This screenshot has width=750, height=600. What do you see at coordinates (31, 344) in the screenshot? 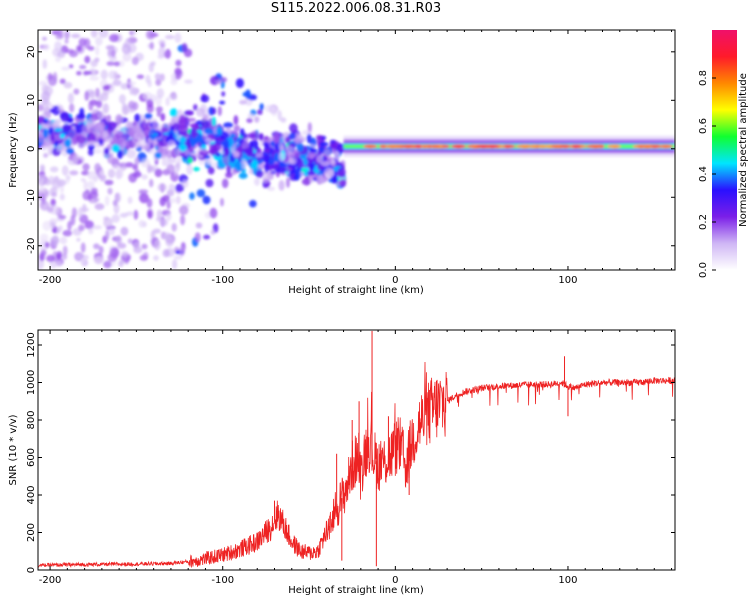
I see `y-tick-label: 1200` at bounding box center [31, 344].